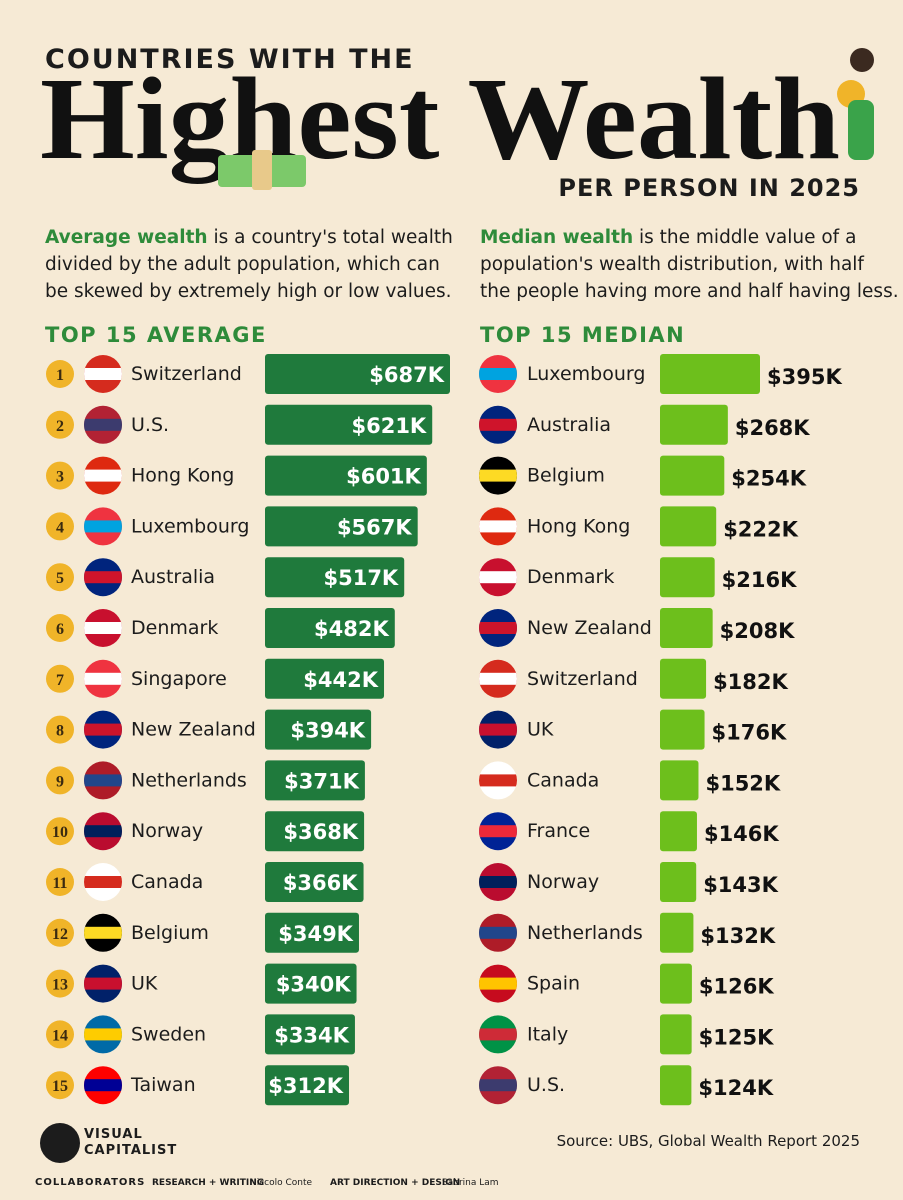  I want to click on rank-label: 10, so click(60, 832).